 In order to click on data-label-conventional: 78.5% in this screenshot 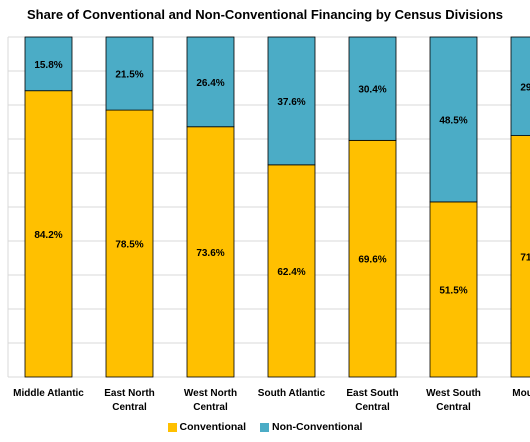, I will do `click(129, 245)`.